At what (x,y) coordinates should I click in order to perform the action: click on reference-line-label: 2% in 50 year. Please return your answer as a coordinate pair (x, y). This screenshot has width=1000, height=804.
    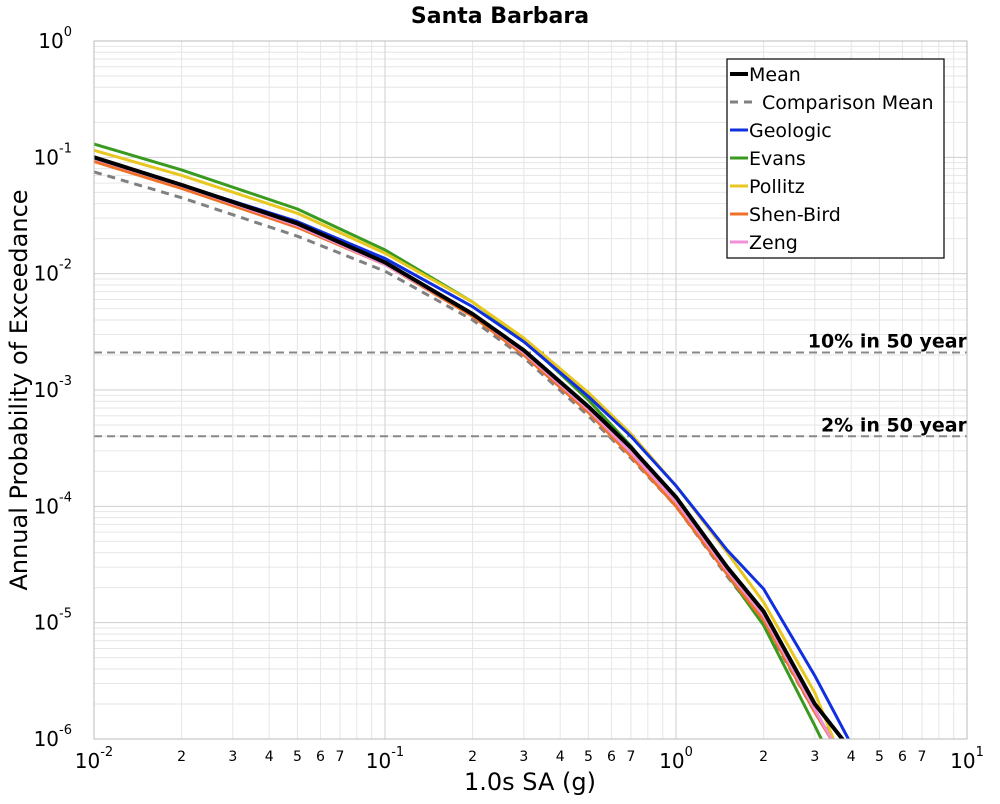
    Looking at the image, I should click on (894, 425).